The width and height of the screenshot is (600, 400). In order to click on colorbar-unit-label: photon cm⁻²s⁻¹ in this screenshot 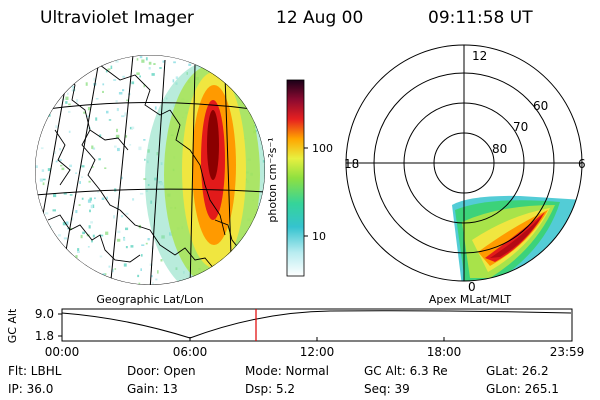, I will do `click(272, 179)`.